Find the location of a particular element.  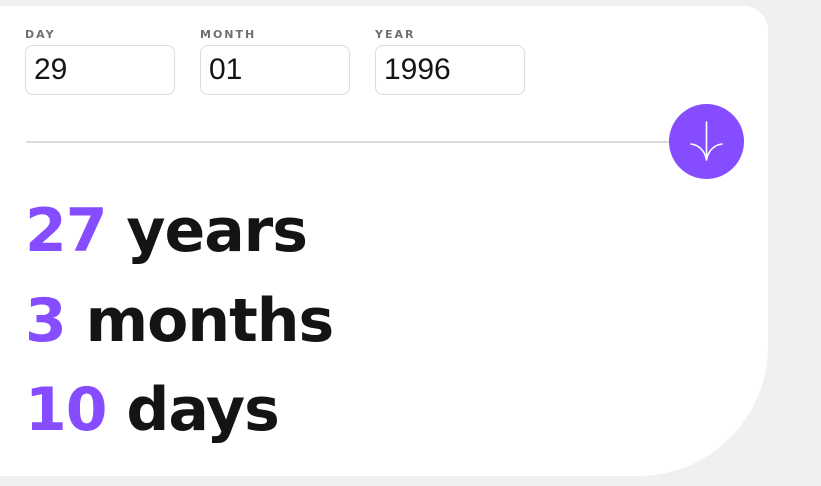

day-input is located at coordinates (100, 70).